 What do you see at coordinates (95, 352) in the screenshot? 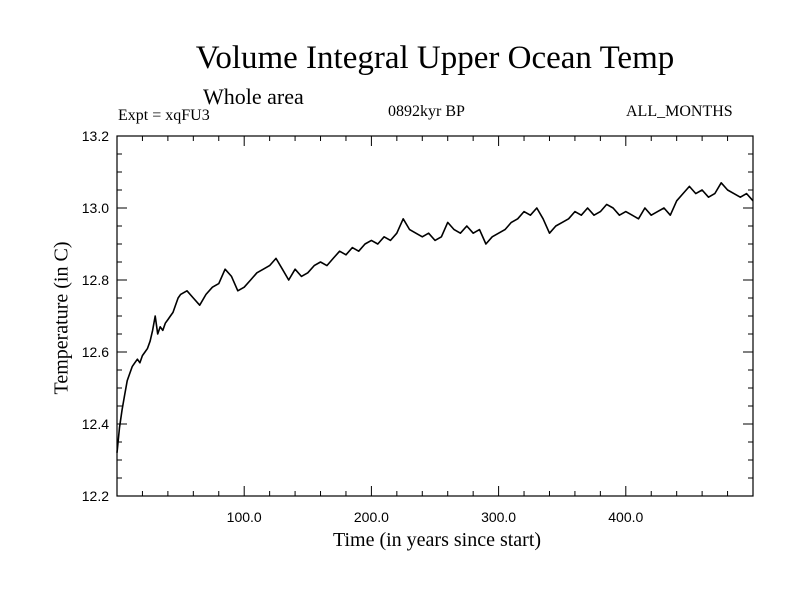
I see `y-tick-label: 12.6` at bounding box center [95, 352].